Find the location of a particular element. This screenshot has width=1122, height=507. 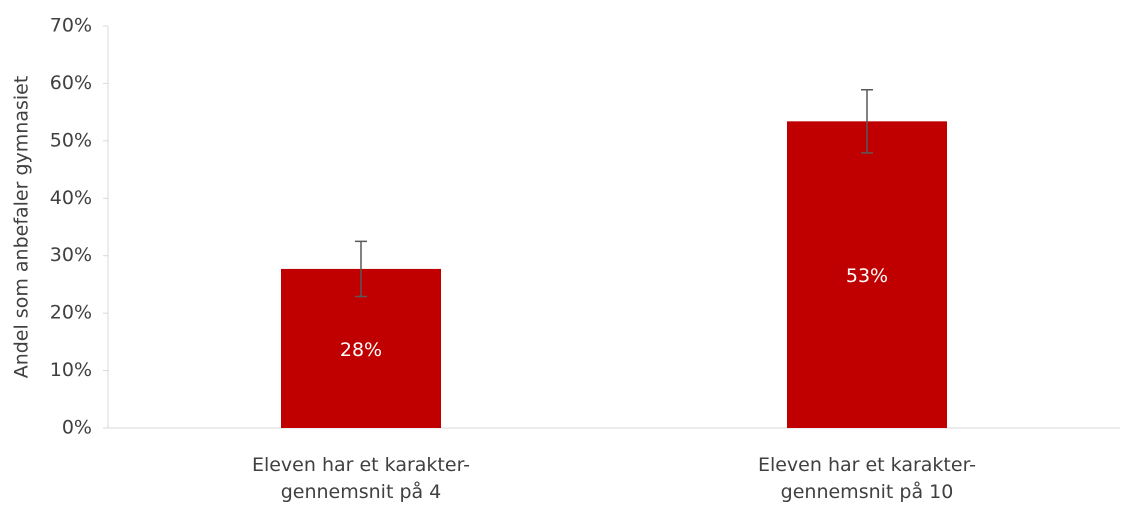

y-tick-label: 60% is located at coordinates (71, 83).